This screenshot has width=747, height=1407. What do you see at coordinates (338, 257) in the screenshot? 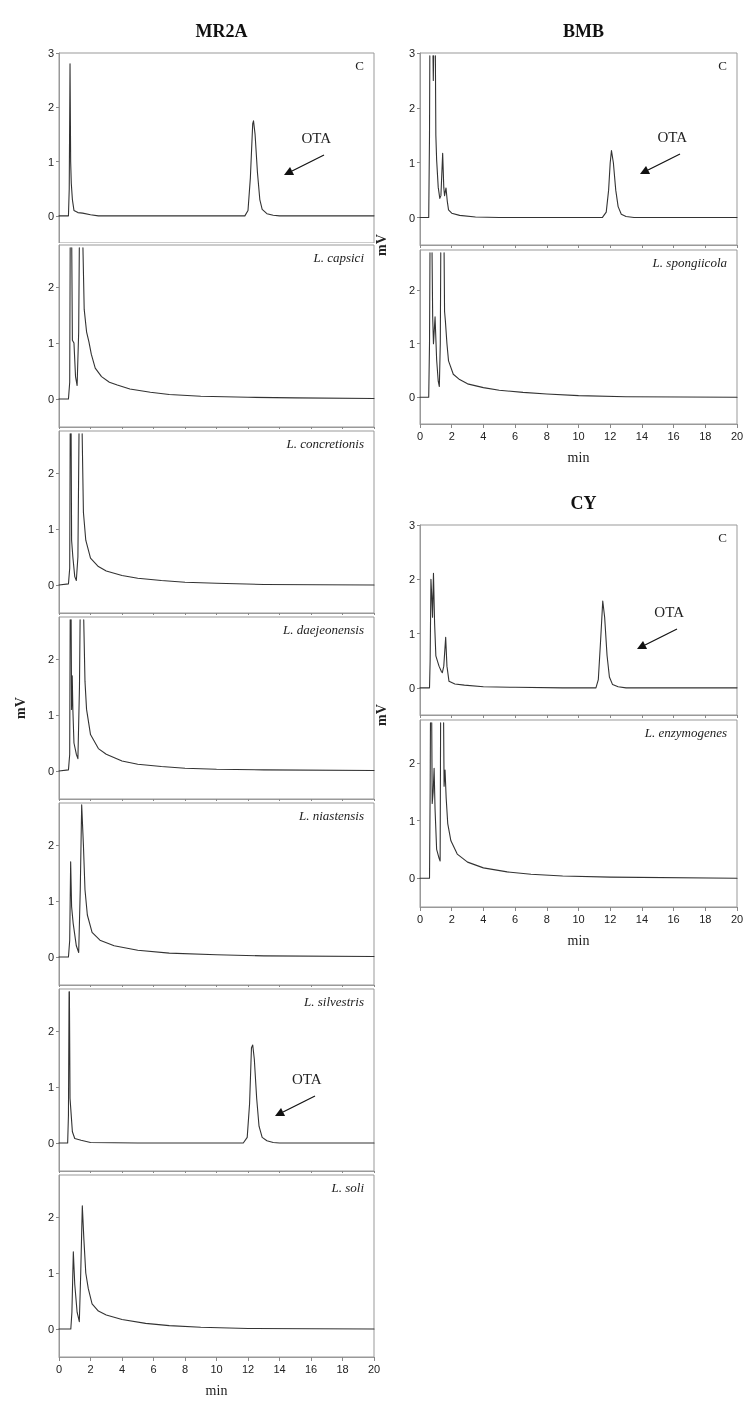
I see `annotation: L. capsici` at bounding box center [338, 257].